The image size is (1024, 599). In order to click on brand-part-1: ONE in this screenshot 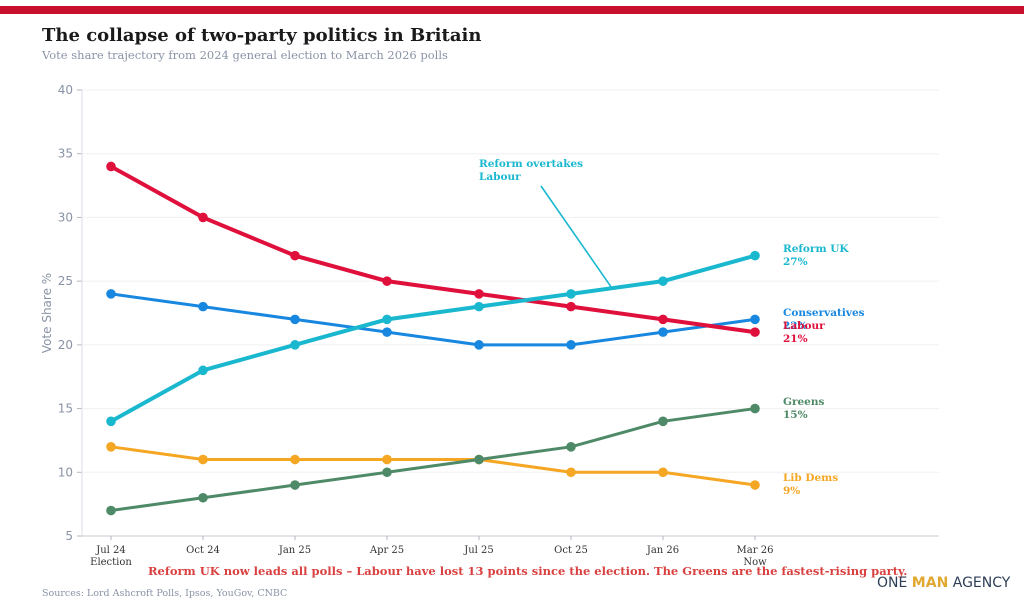, I will do `click(894, 583)`.